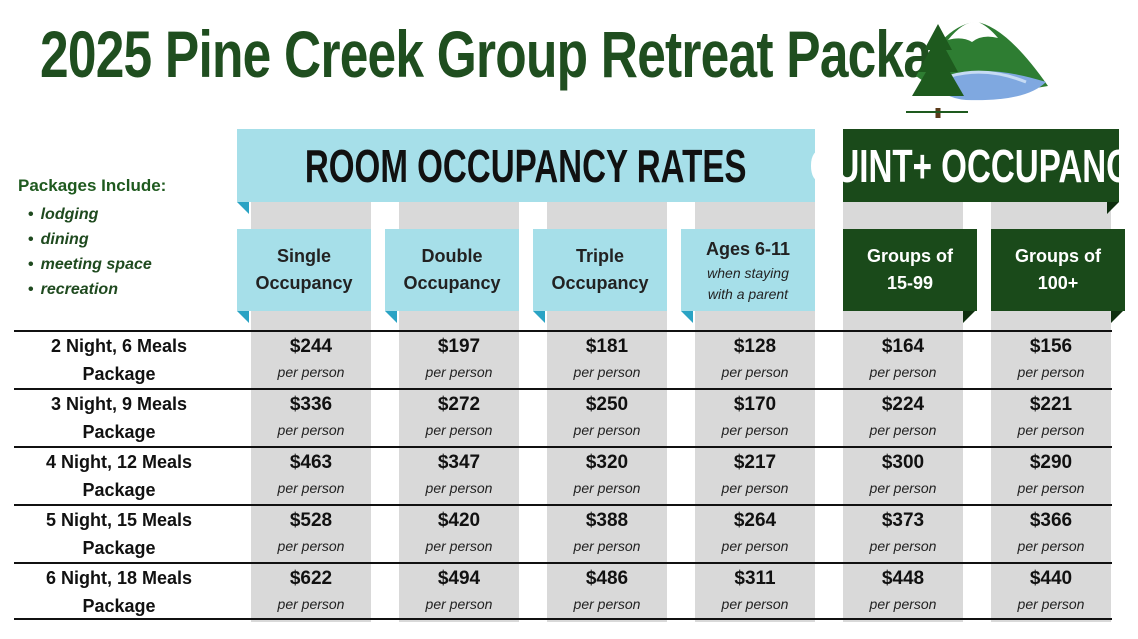 Image resolution: width=1138 pixels, height=639 pixels. What do you see at coordinates (607, 360) in the screenshot?
I see `price-cell: $181 per person` at bounding box center [607, 360].